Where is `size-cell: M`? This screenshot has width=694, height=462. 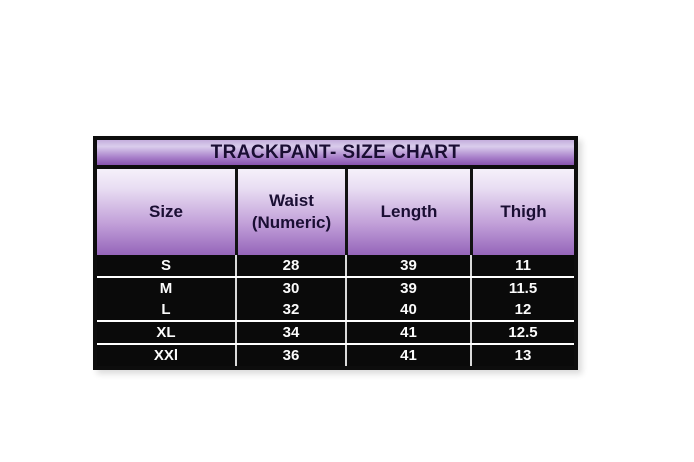 size-cell: M is located at coordinates (166, 288).